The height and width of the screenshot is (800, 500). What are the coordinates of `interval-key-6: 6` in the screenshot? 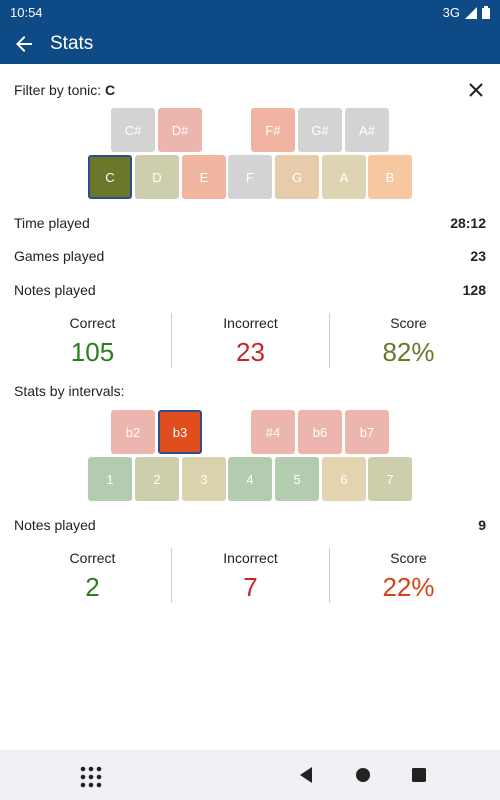 It's located at (344, 479).